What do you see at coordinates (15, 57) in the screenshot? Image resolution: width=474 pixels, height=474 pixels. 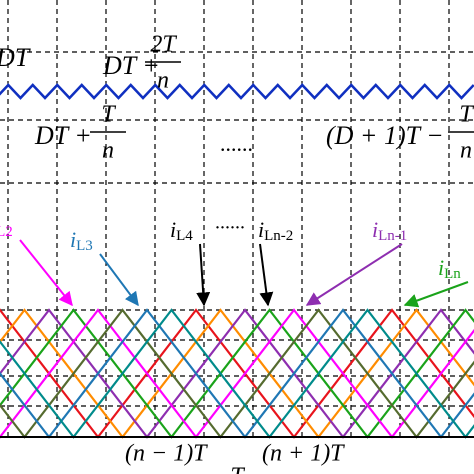 I see `label-dt: DT` at bounding box center [15, 57].